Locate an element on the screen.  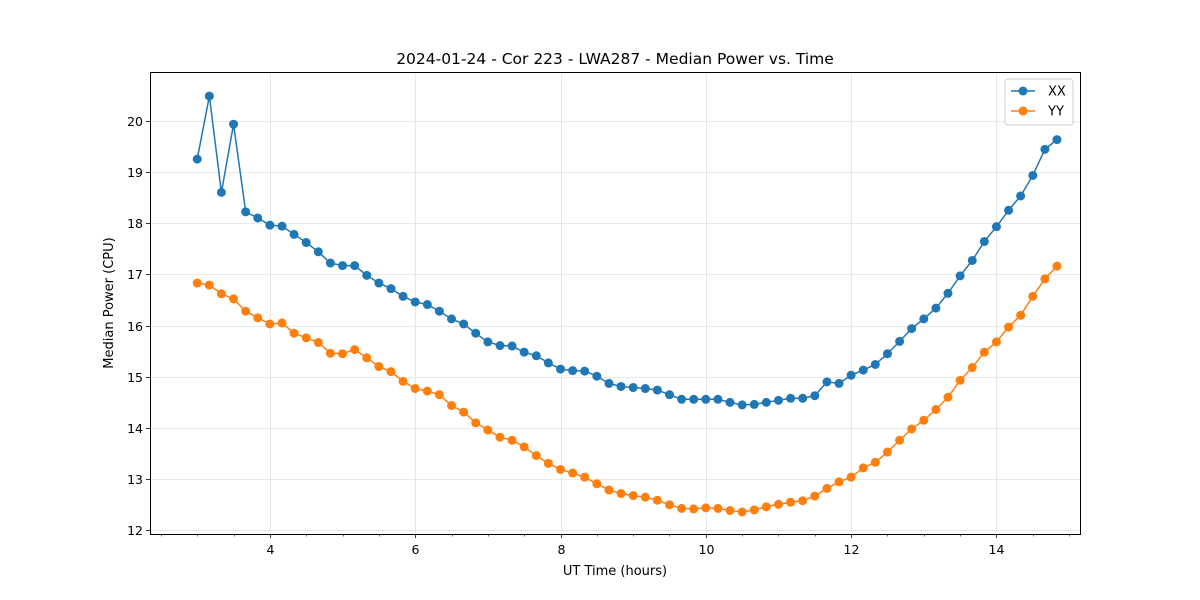
y-tick-label: 17 is located at coordinates (135, 274).